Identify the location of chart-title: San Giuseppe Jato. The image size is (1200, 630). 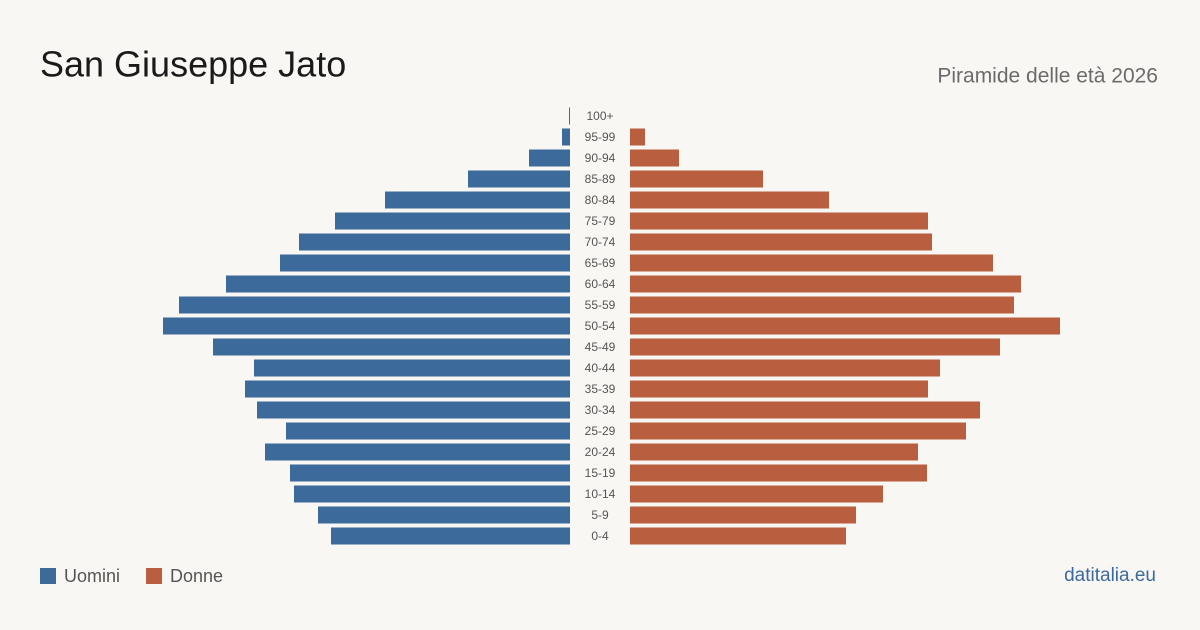
(193, 64).